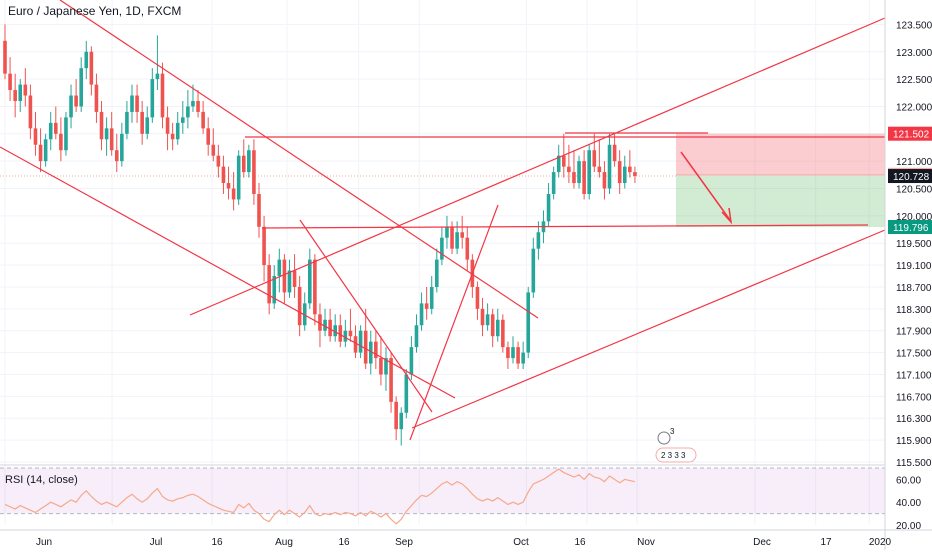 This screenshot has height=555, width=932. What do you see at coordinates (914, 25) in the screenshot?
I see `price-tick-label: 123.500` at bounding box center [914, 25].